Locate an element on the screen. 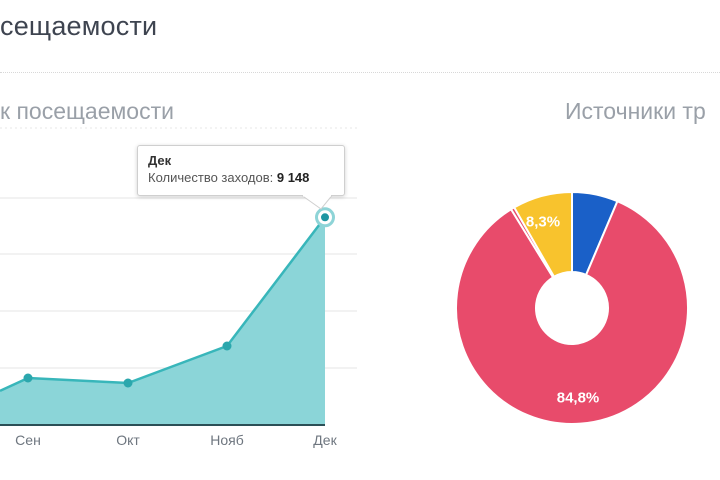  chart-tooltip: Дек Количество заходов: 9 148 is located at coordinates (241, 170).